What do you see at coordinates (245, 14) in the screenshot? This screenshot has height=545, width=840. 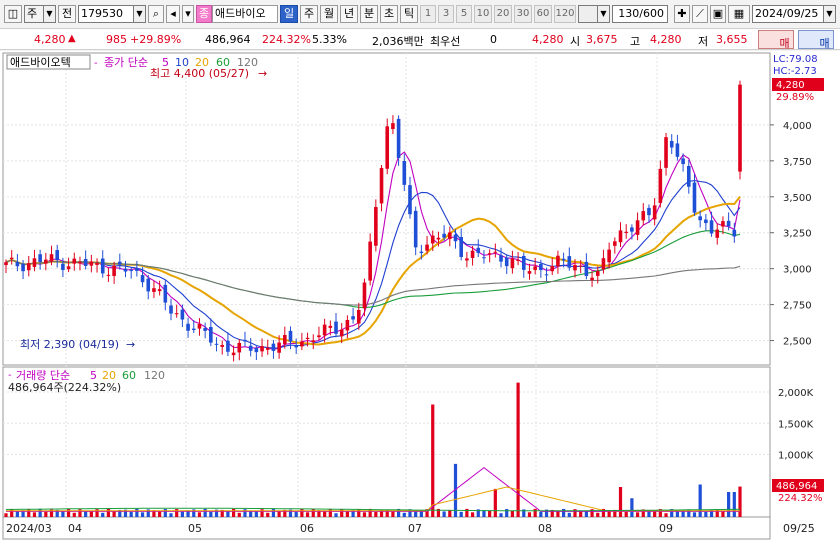 I see `stock-name-field: 애드바이오` at bounding box center [245, 14].